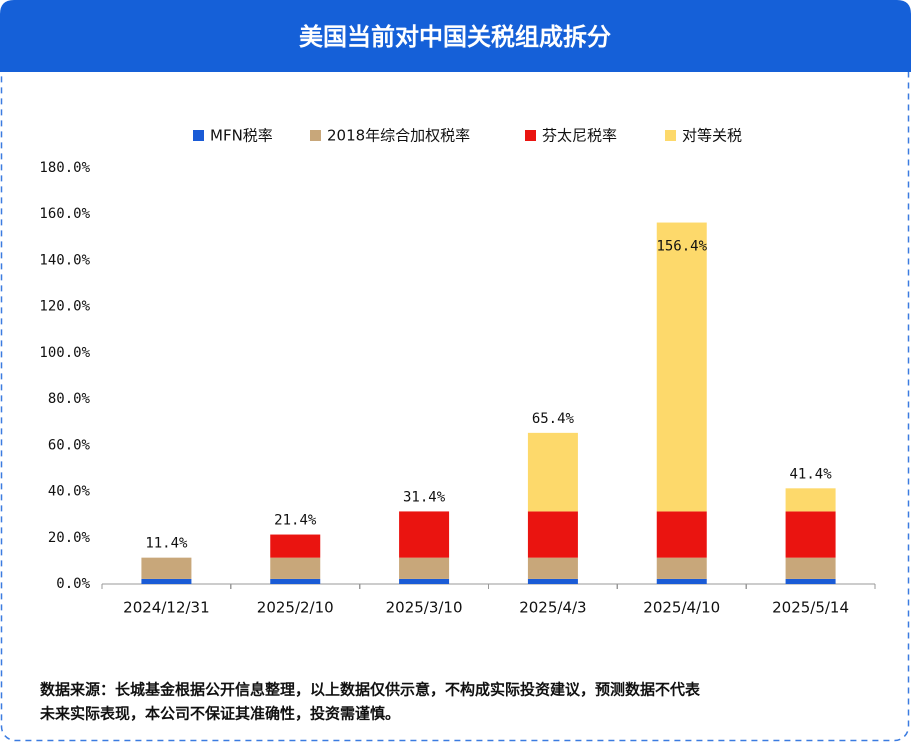  Describe the element at coordinates (681, 247) in the screenshot. I see `total-label: 156.4%` at that location.